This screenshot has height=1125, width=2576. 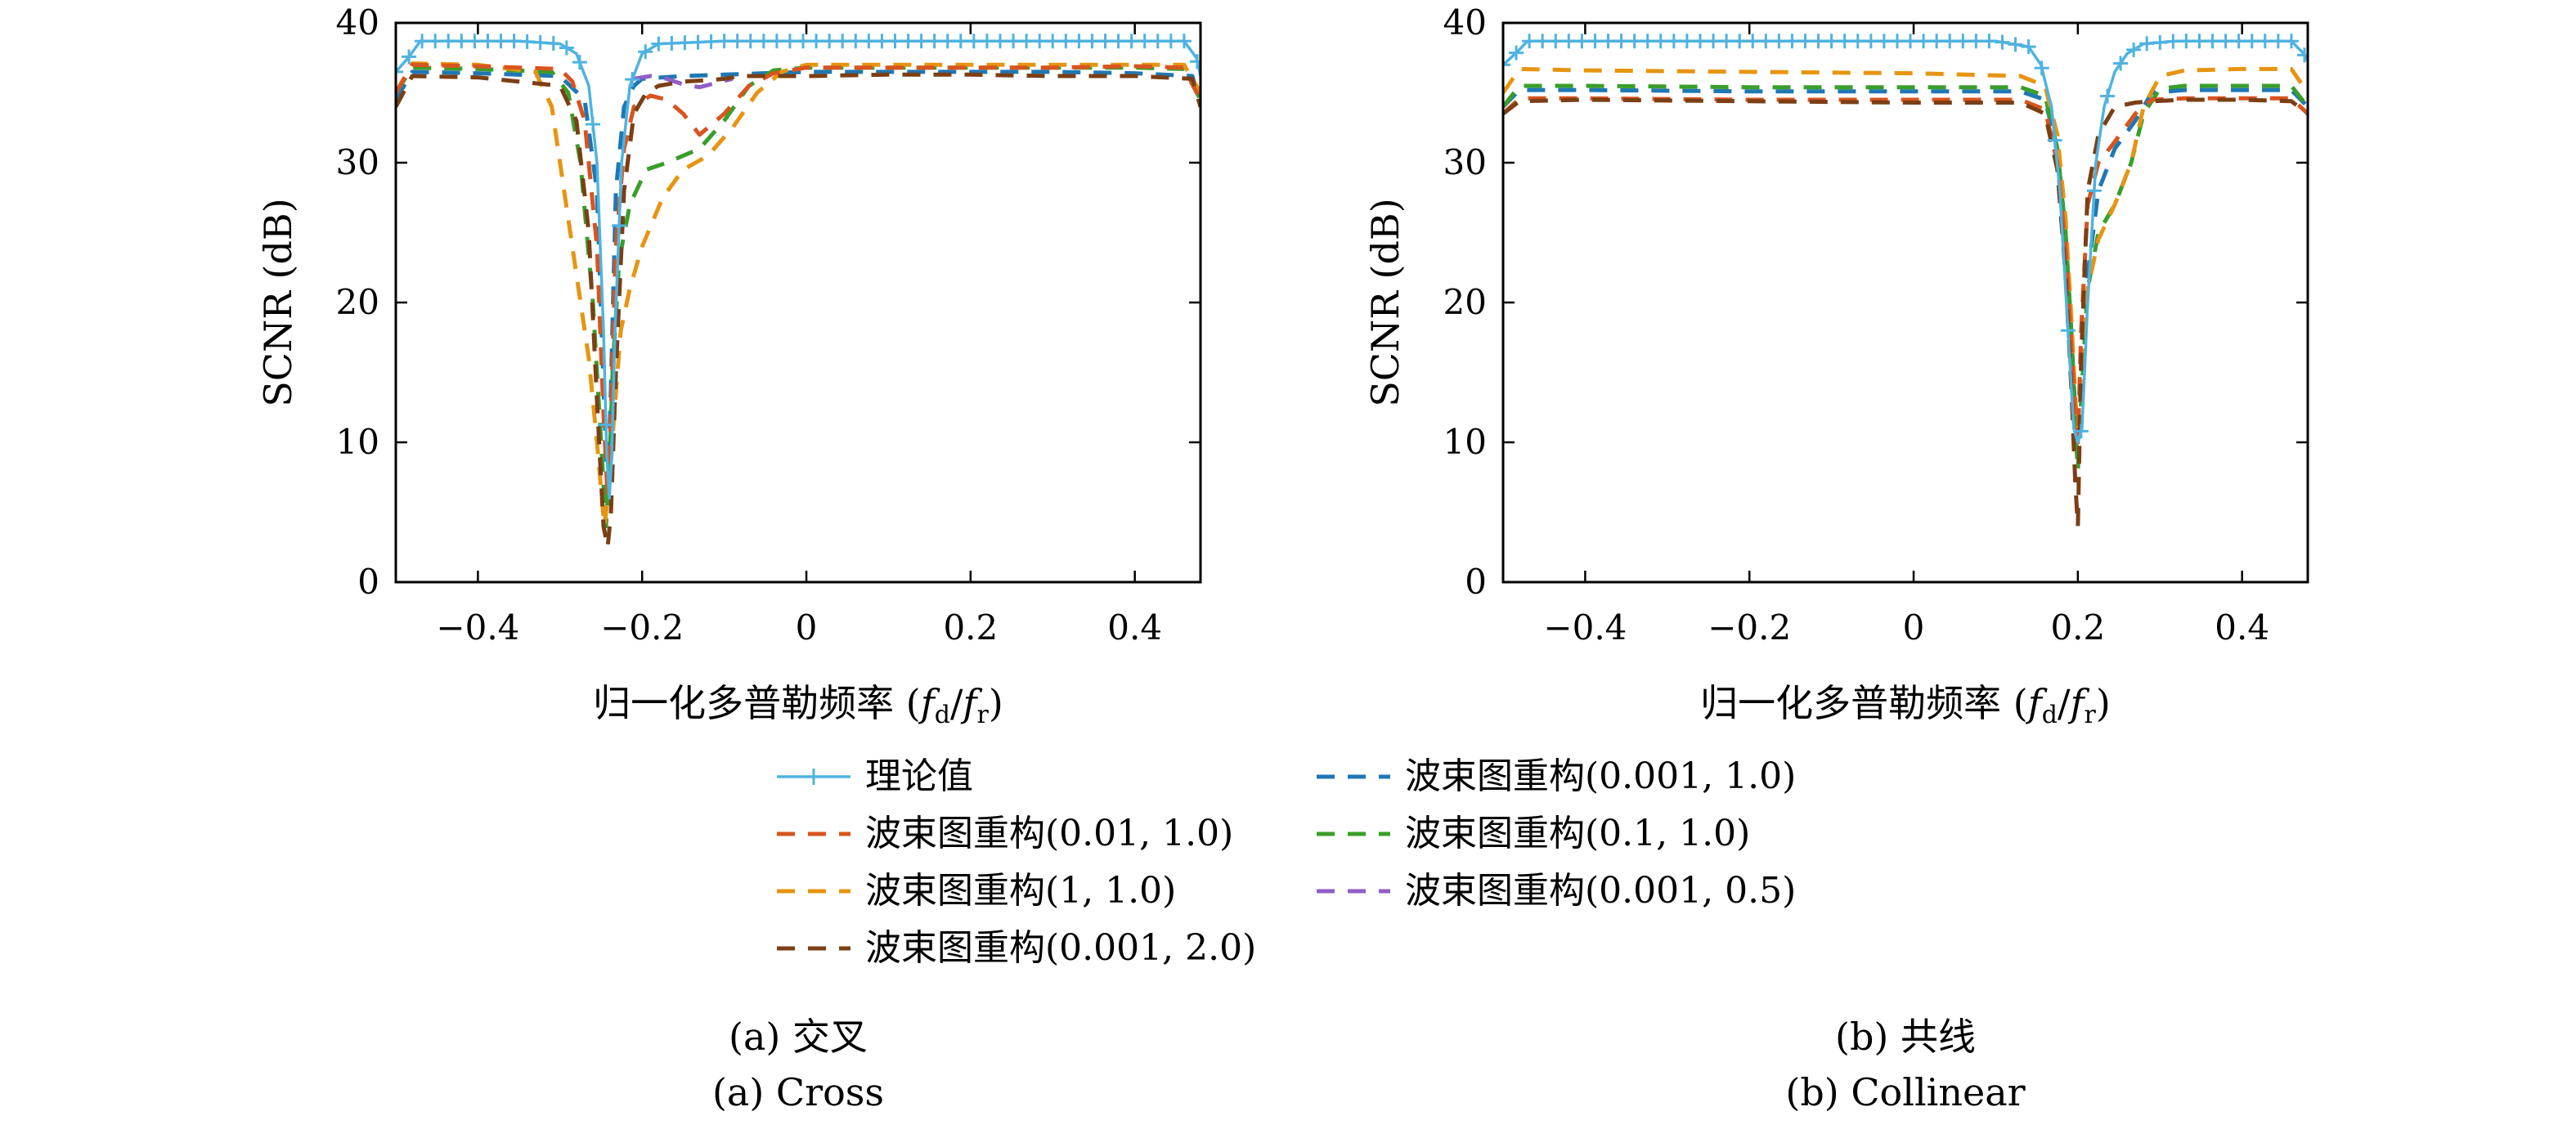 I want to click on legend-label: 波束图重构(0.001, 2.0), so click(x=1060, y=948).